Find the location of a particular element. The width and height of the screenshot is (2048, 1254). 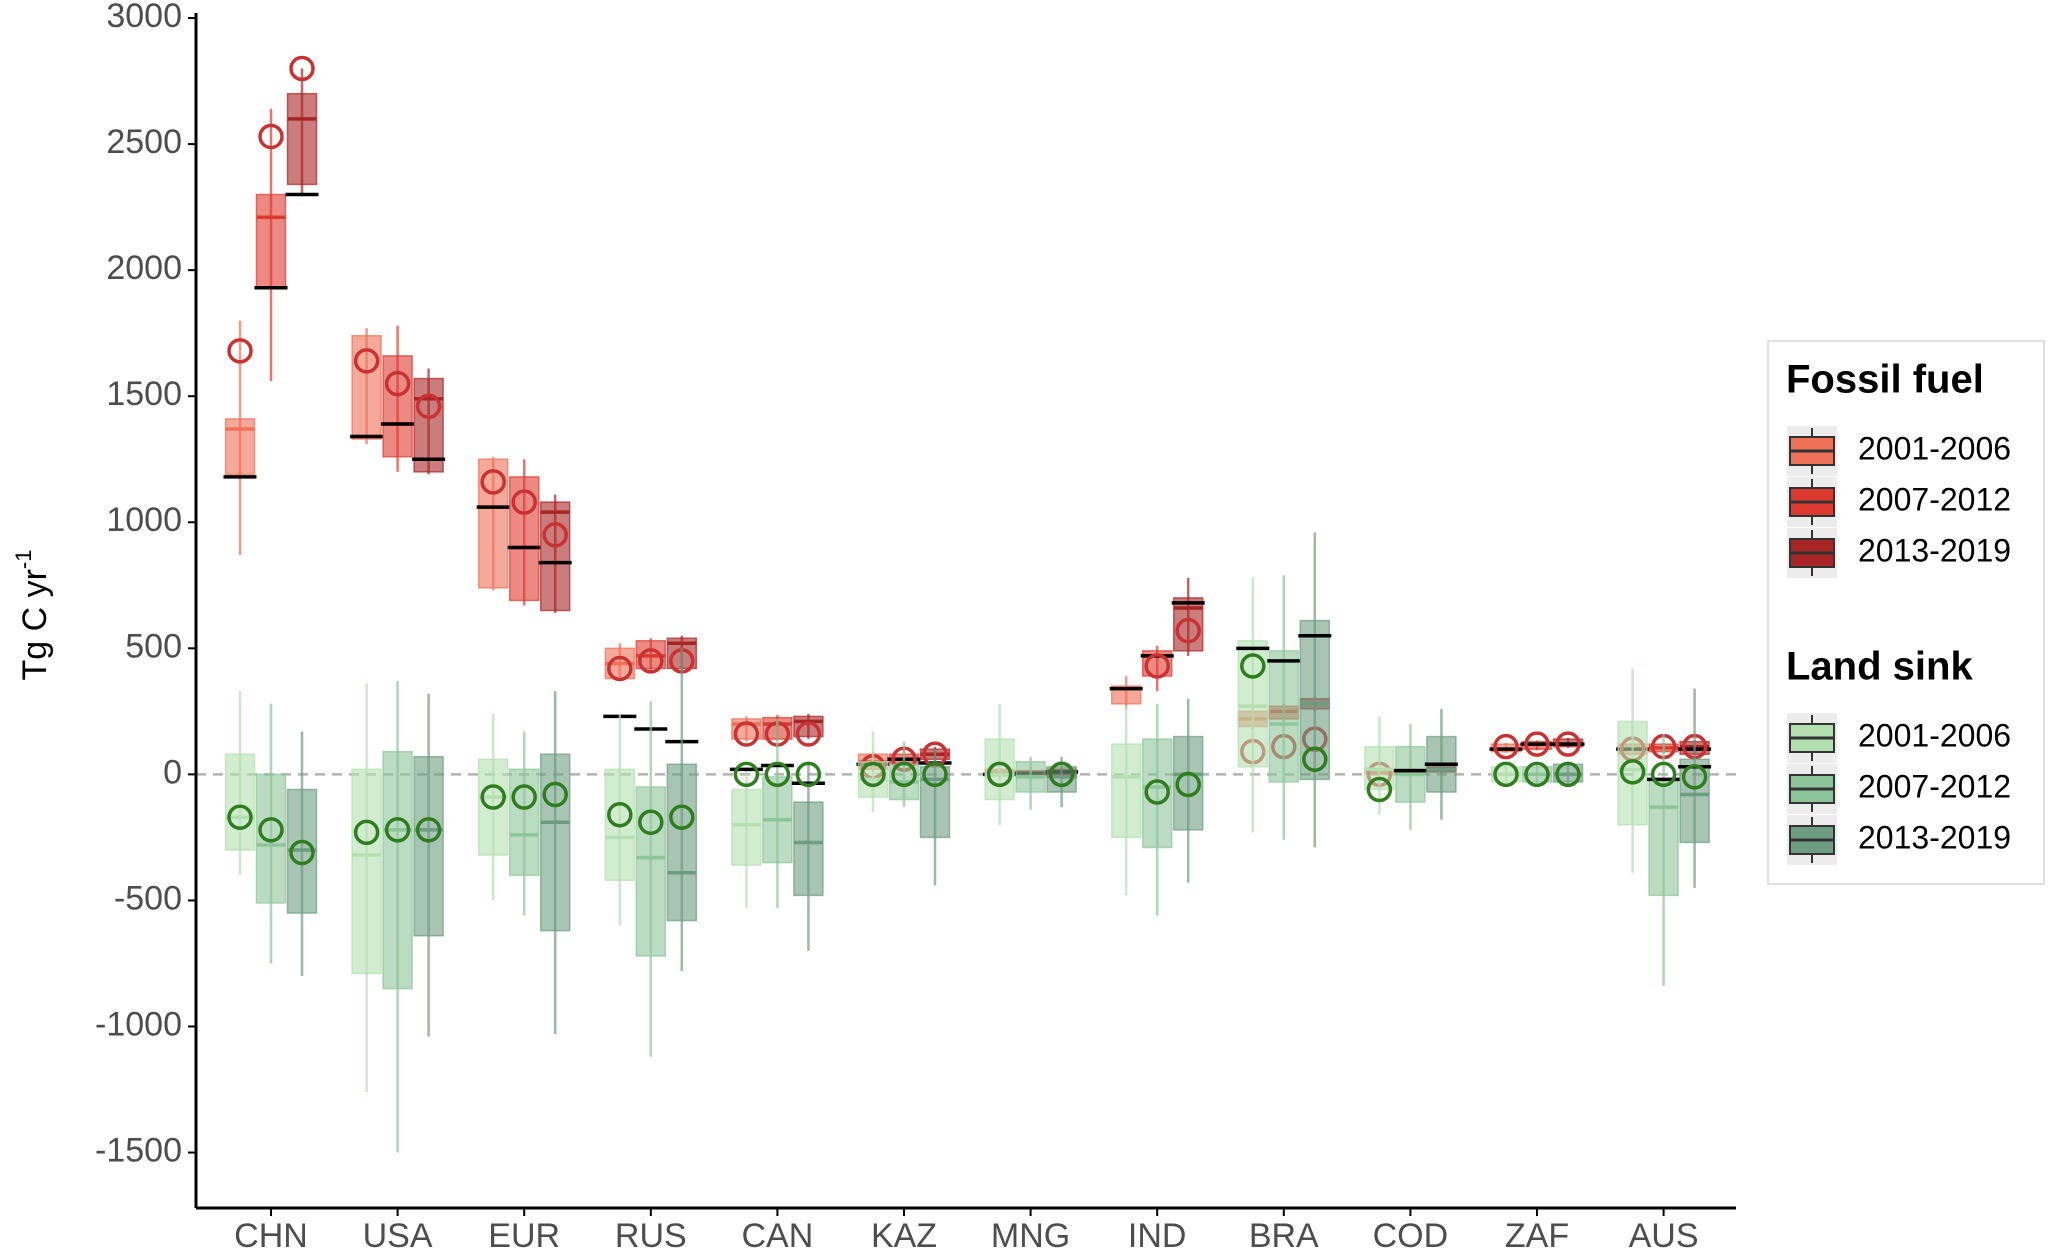

legend-title: Fossil fuel is located at coordinates (1885, 380).